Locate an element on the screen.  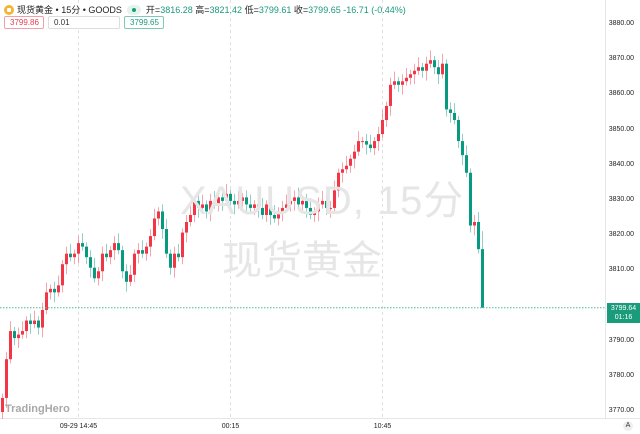
order-bar: 3799.86 0.01 3799.65 is located at coordinates (84, 22).